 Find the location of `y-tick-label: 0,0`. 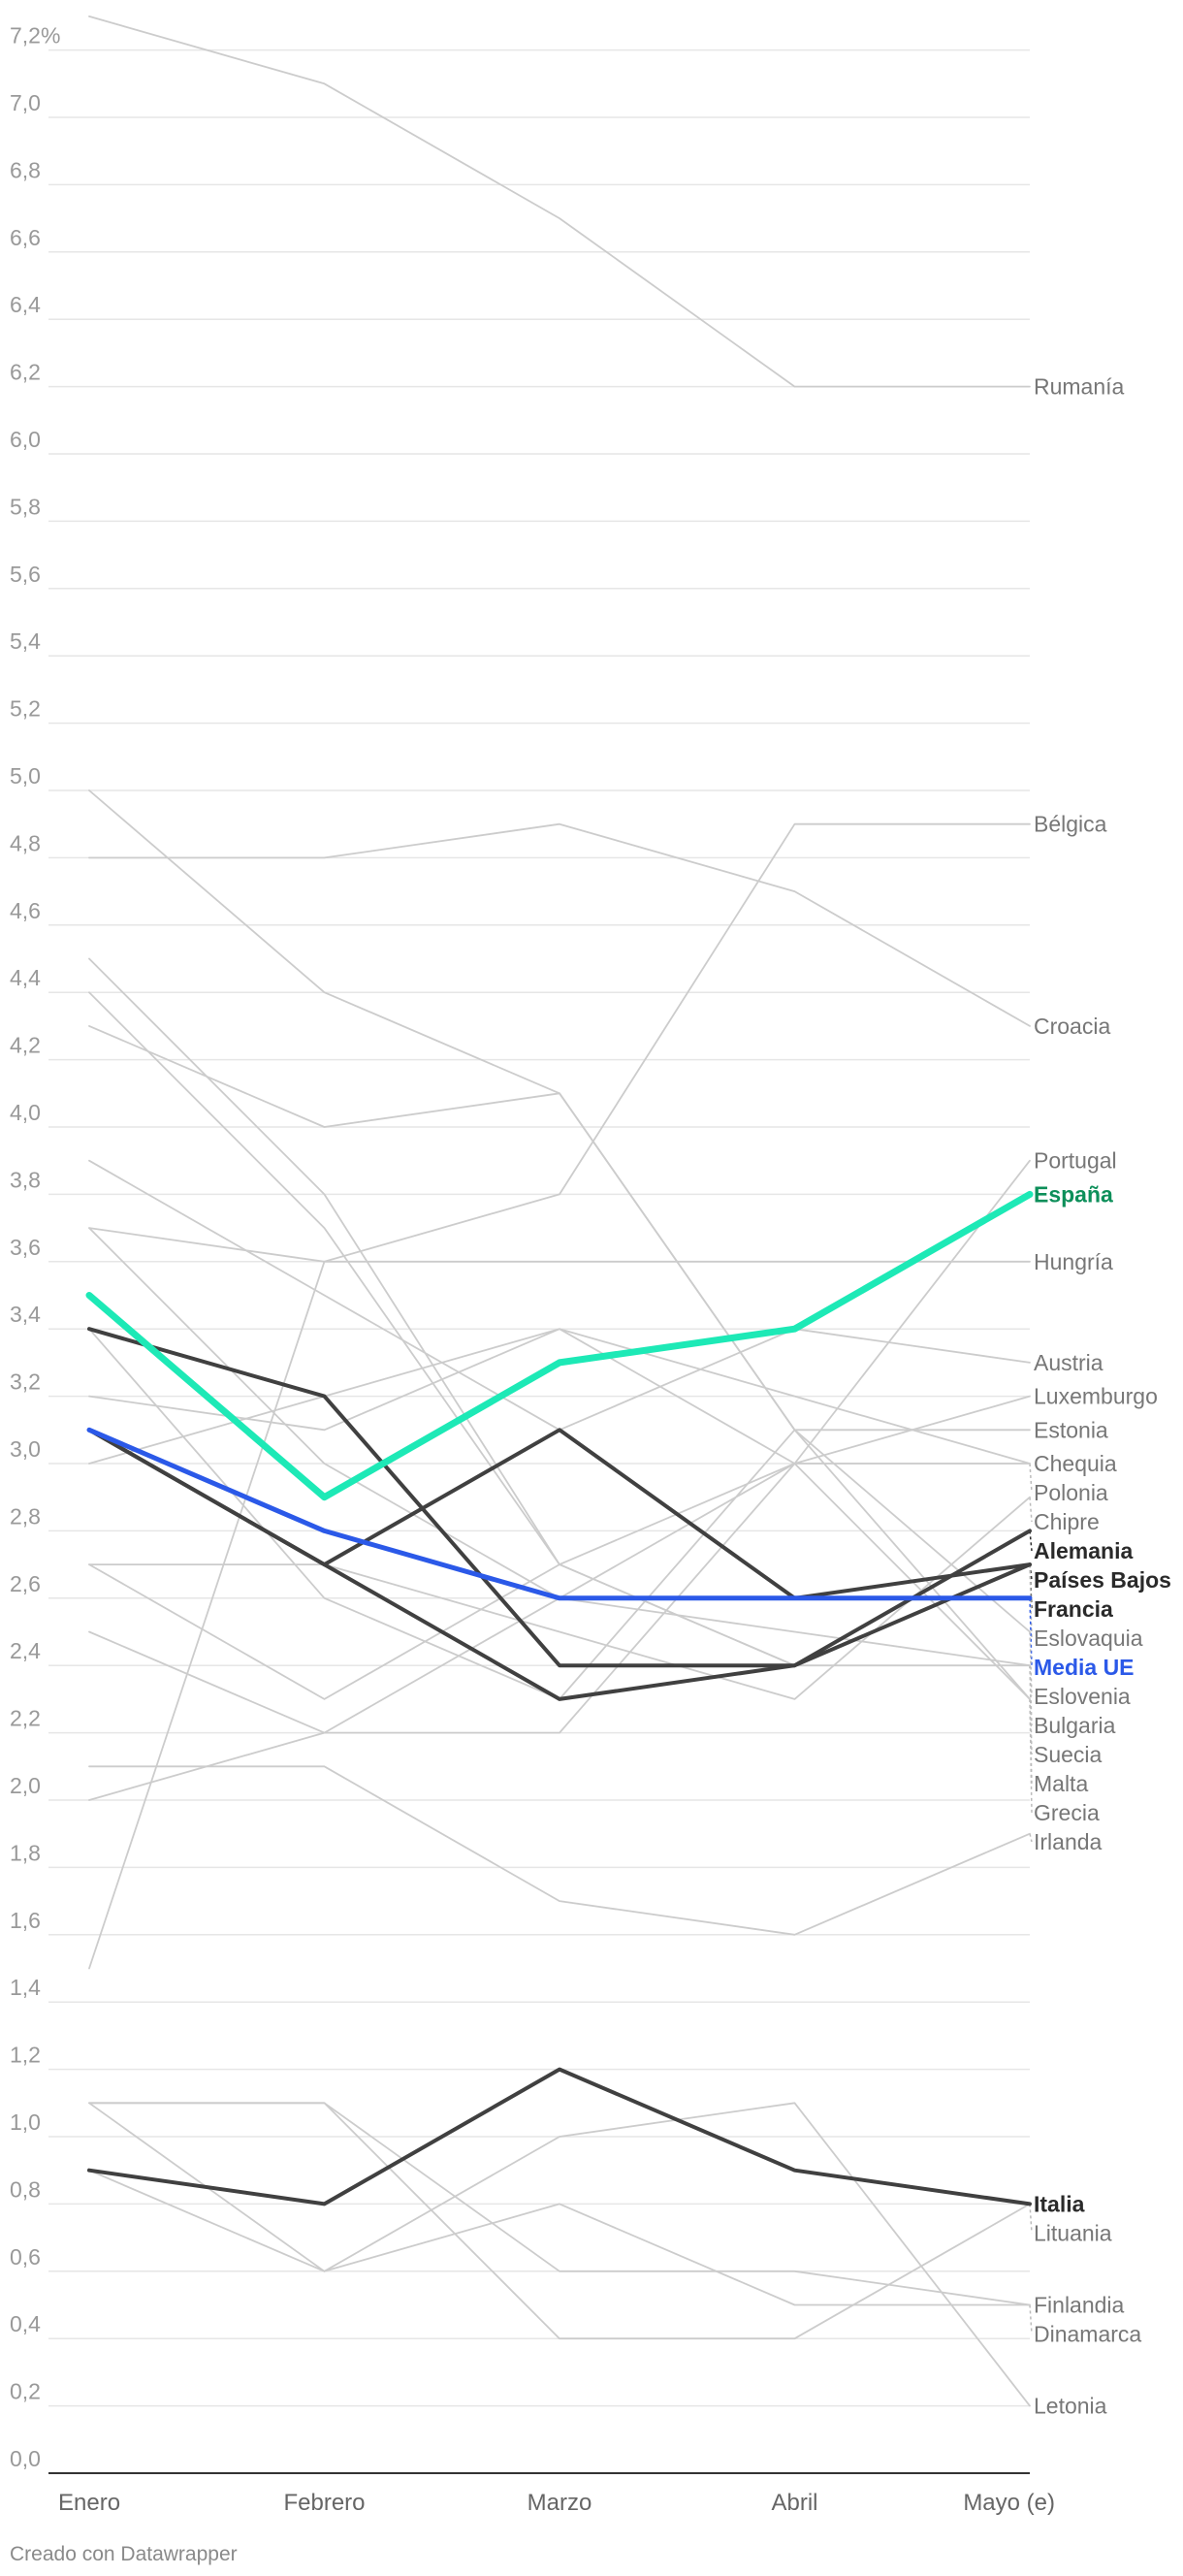

y-tick-label: 0,0 is located at coordinates (25, 2458).